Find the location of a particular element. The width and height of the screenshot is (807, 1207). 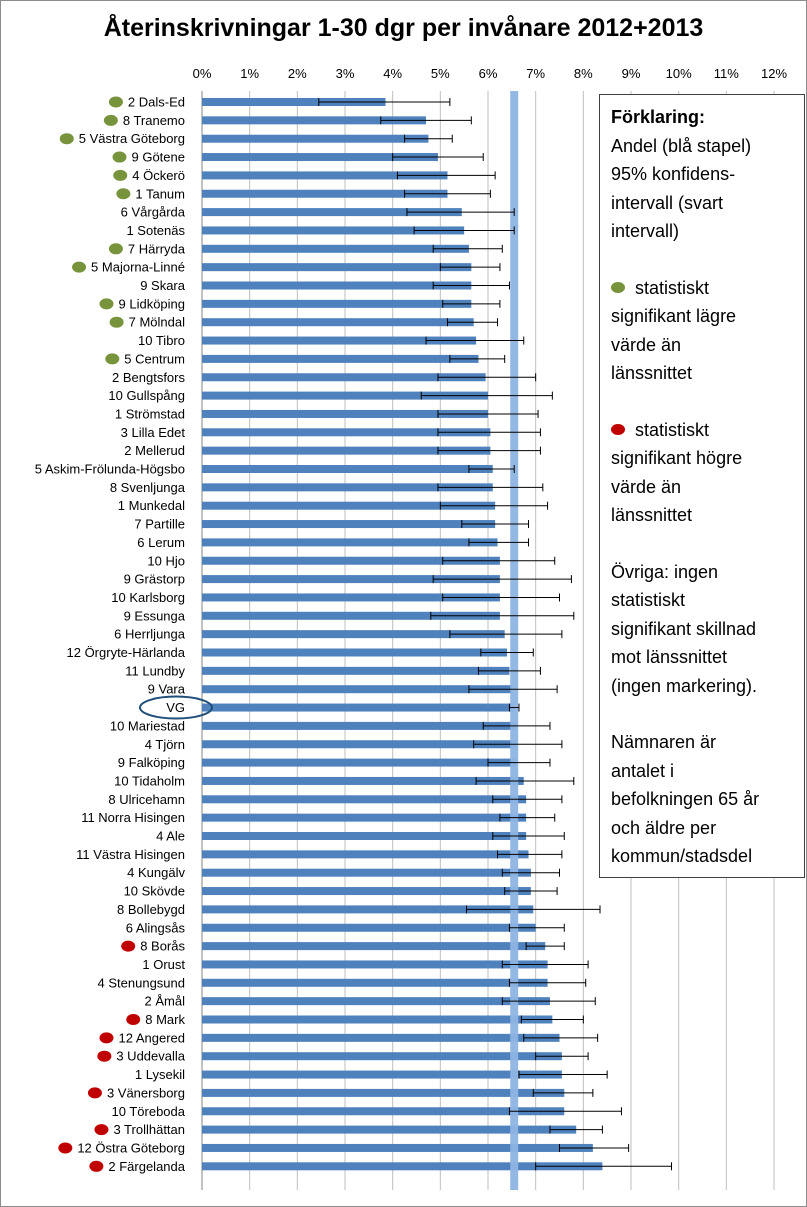

vg-highlight-ellipse is located at coordinates (176, 707).